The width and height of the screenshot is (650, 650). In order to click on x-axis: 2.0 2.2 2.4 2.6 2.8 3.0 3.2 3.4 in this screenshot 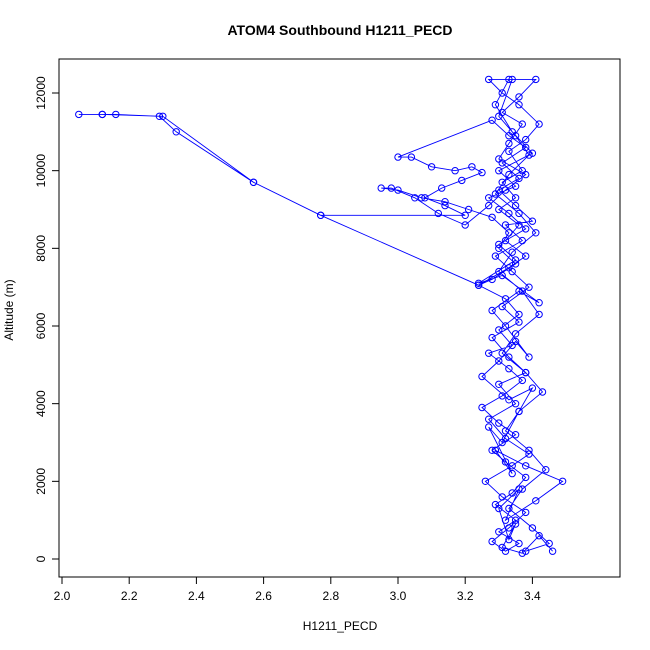, I will do `click(297, 589)`.